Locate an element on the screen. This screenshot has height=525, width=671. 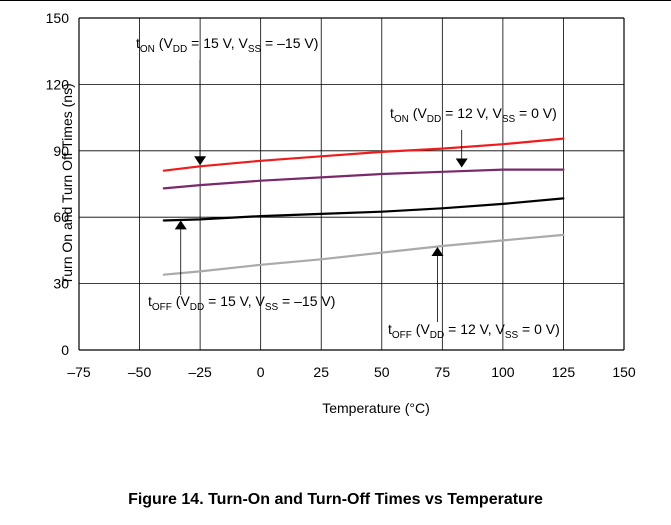
annotation-arrow-ton_15_label is located at coordinates (200, 113).